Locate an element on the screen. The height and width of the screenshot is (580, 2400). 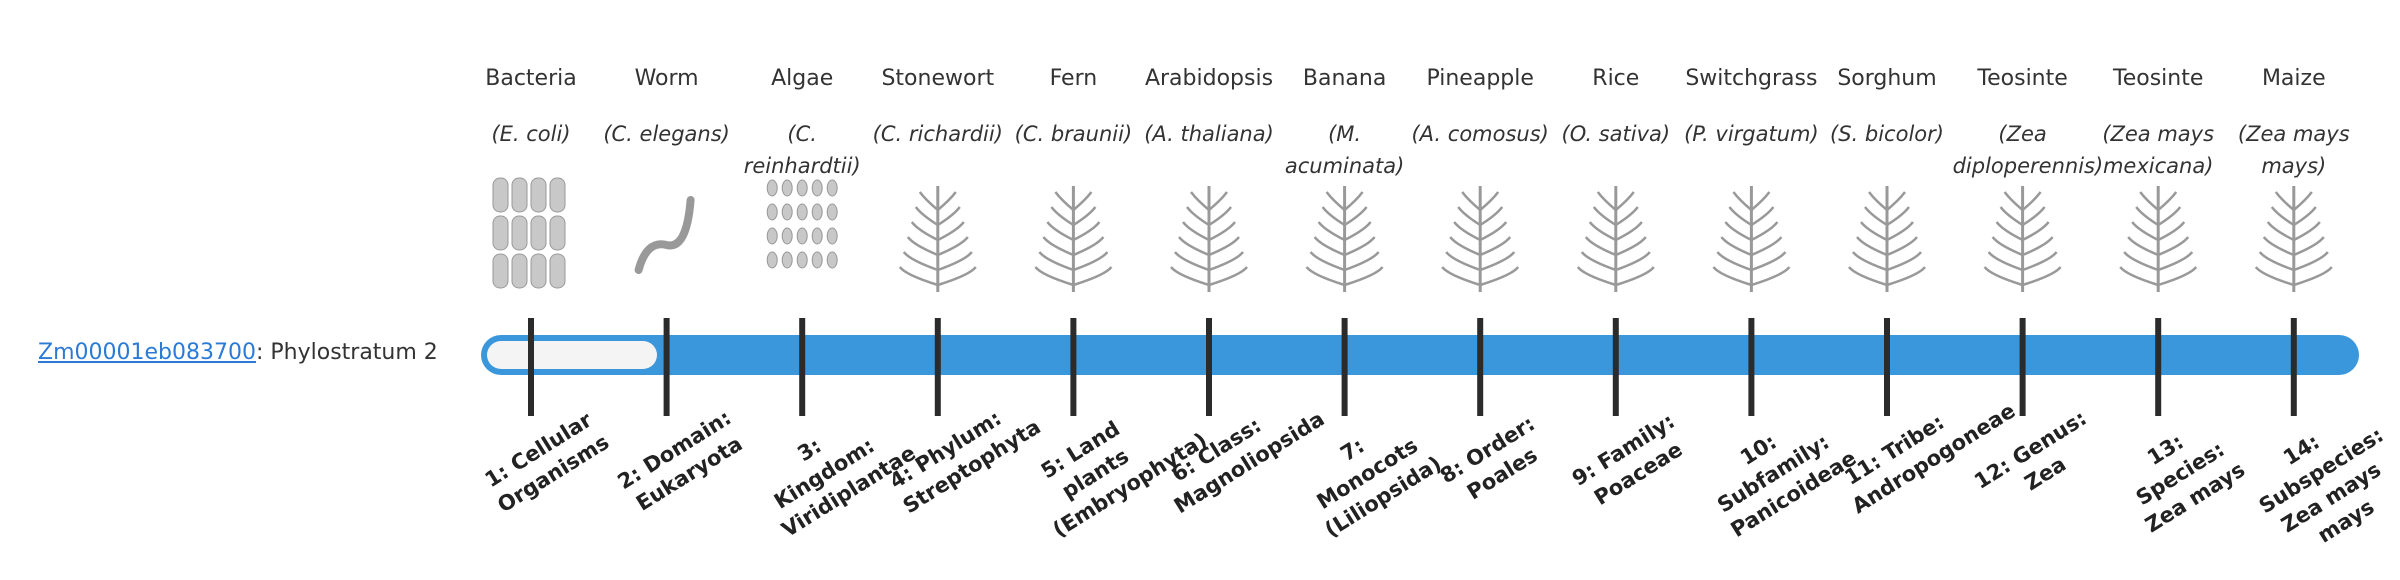
species-name: (C. reinhardtii) is located at coordinates (802, 150).